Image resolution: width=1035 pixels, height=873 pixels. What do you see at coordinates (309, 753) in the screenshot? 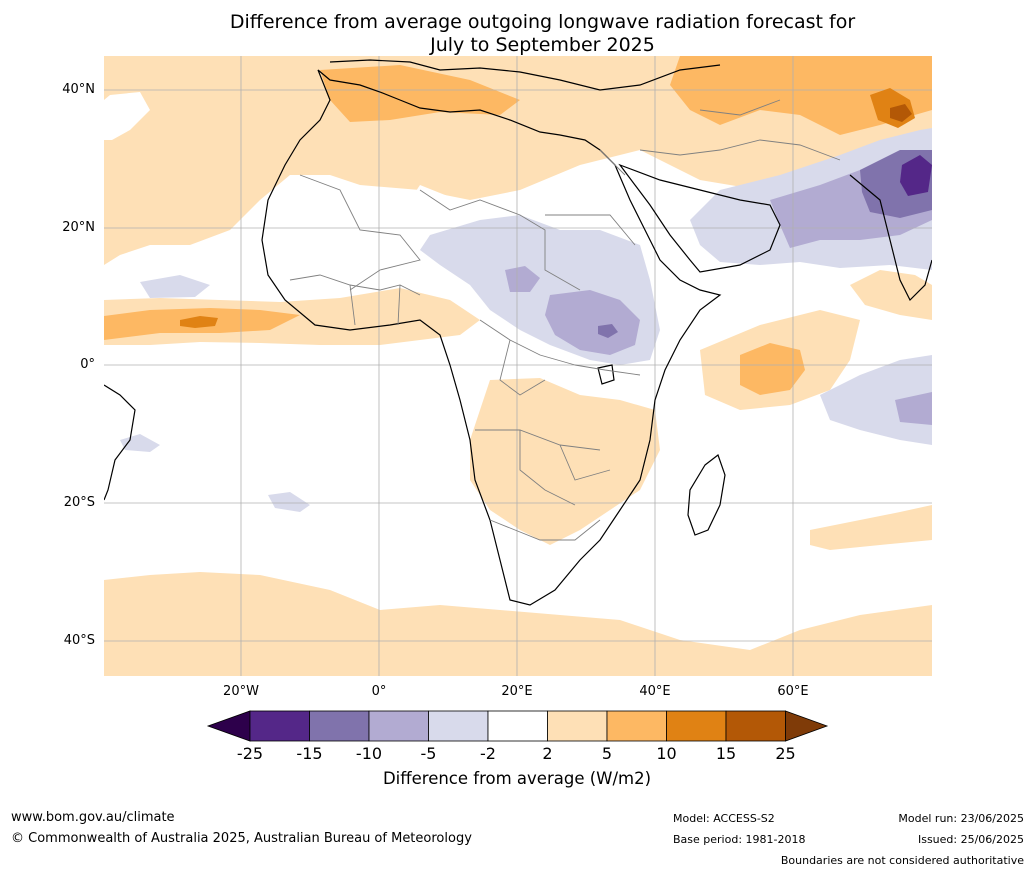
I see `colorbar-tick-label: -15` at bounding box center [309, 753].